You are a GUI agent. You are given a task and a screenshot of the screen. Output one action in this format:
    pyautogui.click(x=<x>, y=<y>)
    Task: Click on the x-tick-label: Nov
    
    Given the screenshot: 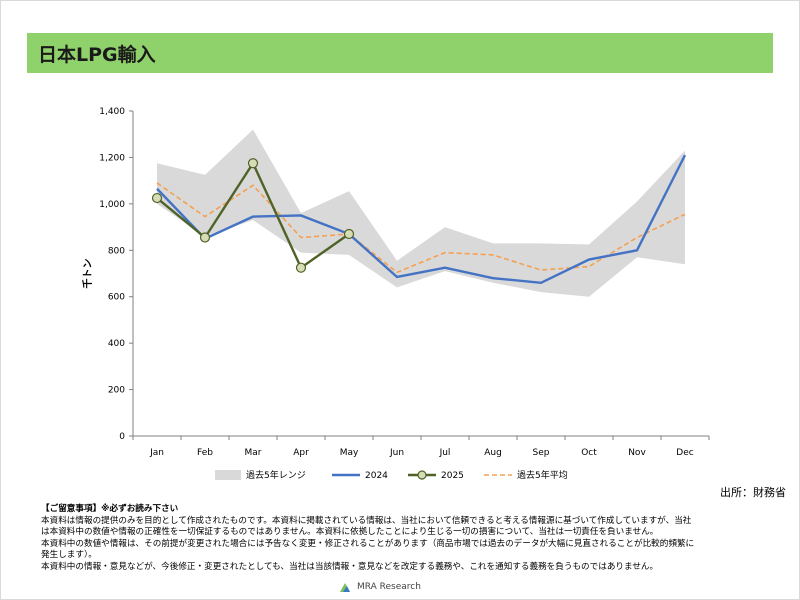 What is the action you would take?
    pyautogui.click(x=637, y=453)
    